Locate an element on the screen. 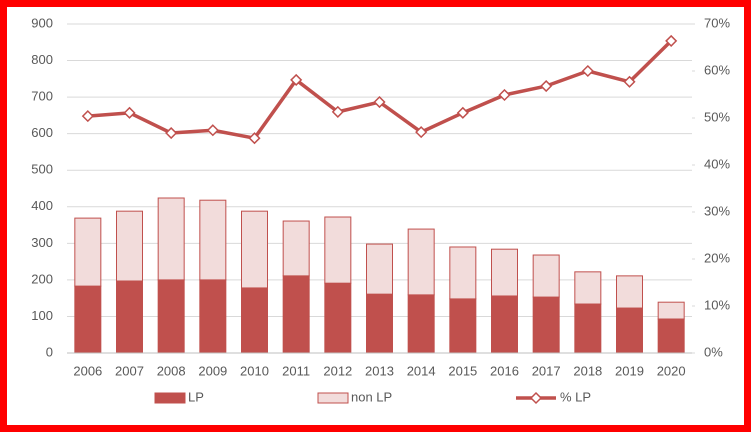 This screenshot has width=751, height=432. y-tick-label: 0 is located at coordinates (49, 351).